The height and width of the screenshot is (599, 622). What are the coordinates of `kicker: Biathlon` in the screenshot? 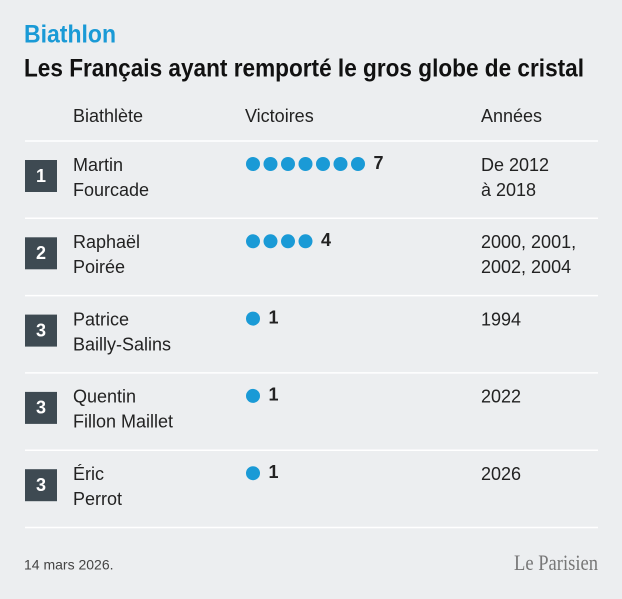 It's located at (70, 35).